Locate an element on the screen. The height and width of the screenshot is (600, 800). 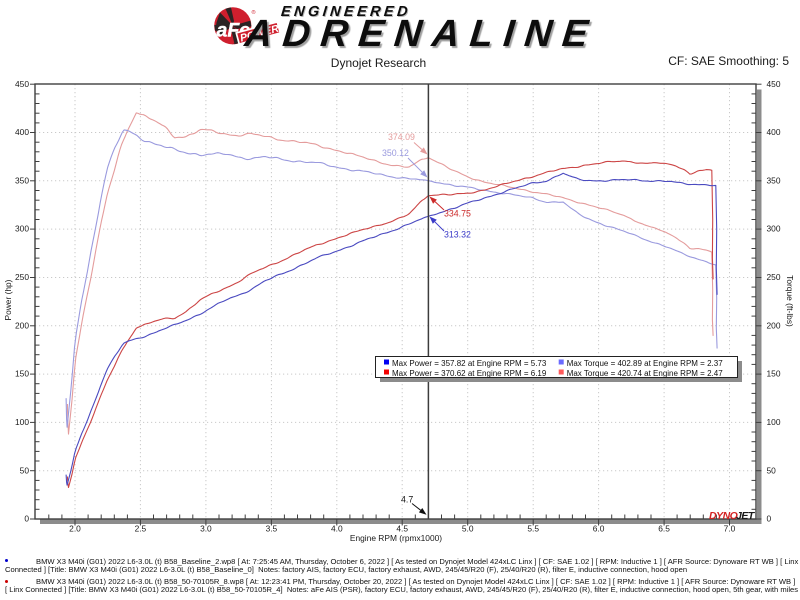
svg-text: 5.5 is located at coordinates (533, 529).